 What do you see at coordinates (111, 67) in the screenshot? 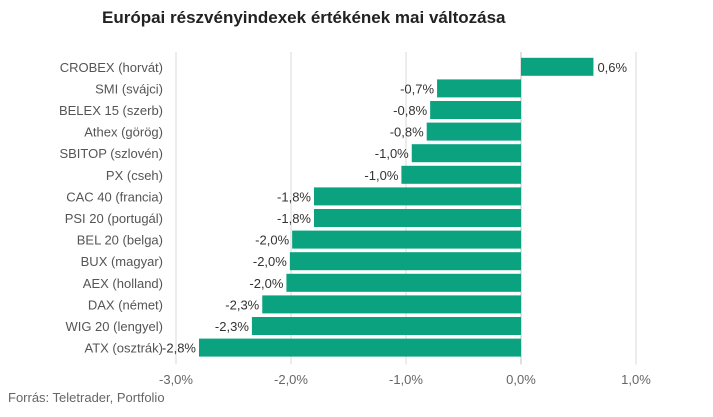
I see `category-label: CROBEX (horvát)` at bounding box center [111, 67].